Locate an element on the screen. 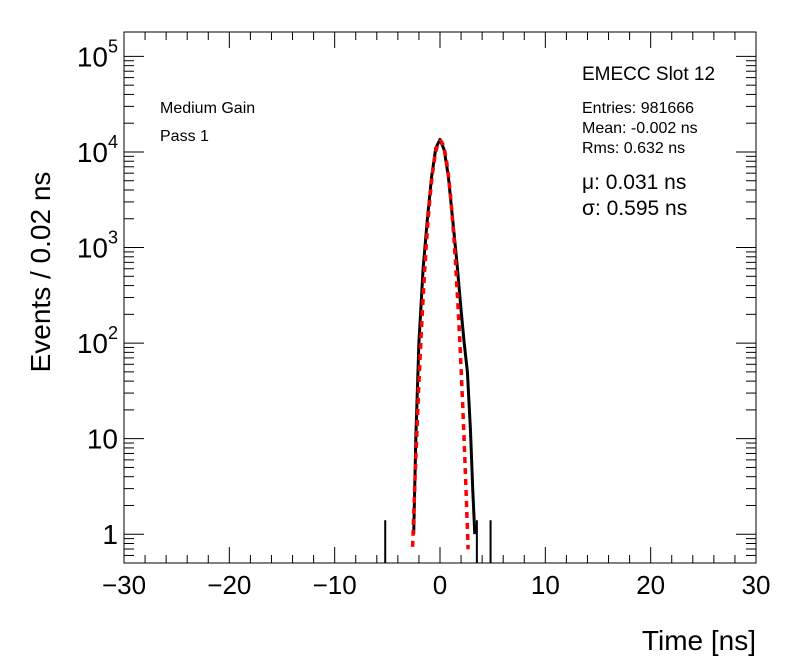 The width and height of the screenshot is (796, 672). fit-sigma: σ: 0.595 ns is located at coordinates (634, 208).